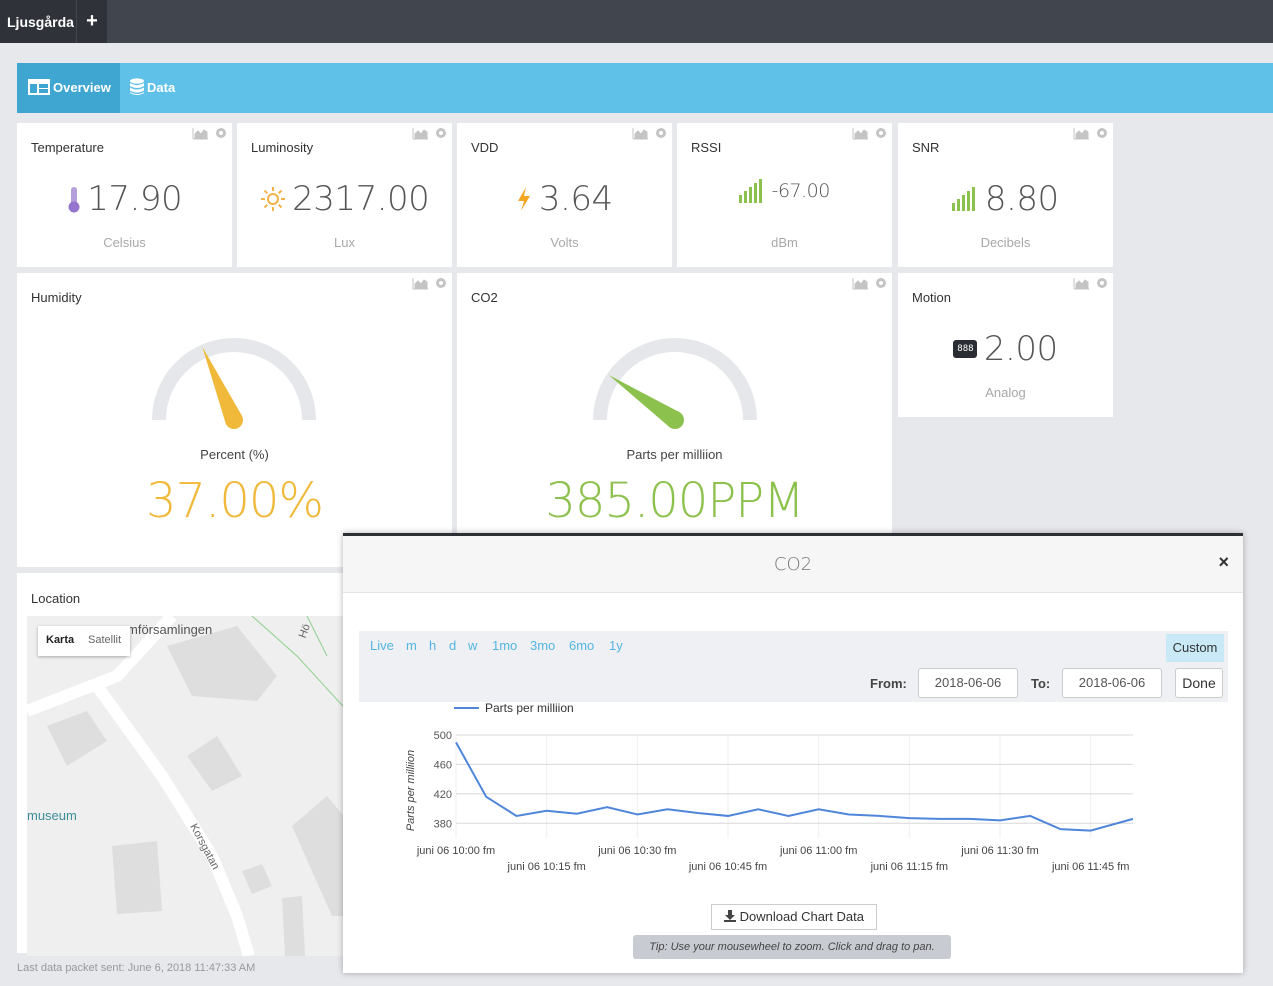  What do you see at coordinates (82, 87) in the screenshot?
I see `nav-overview-label: Overview` at bounding box center [82, 87].